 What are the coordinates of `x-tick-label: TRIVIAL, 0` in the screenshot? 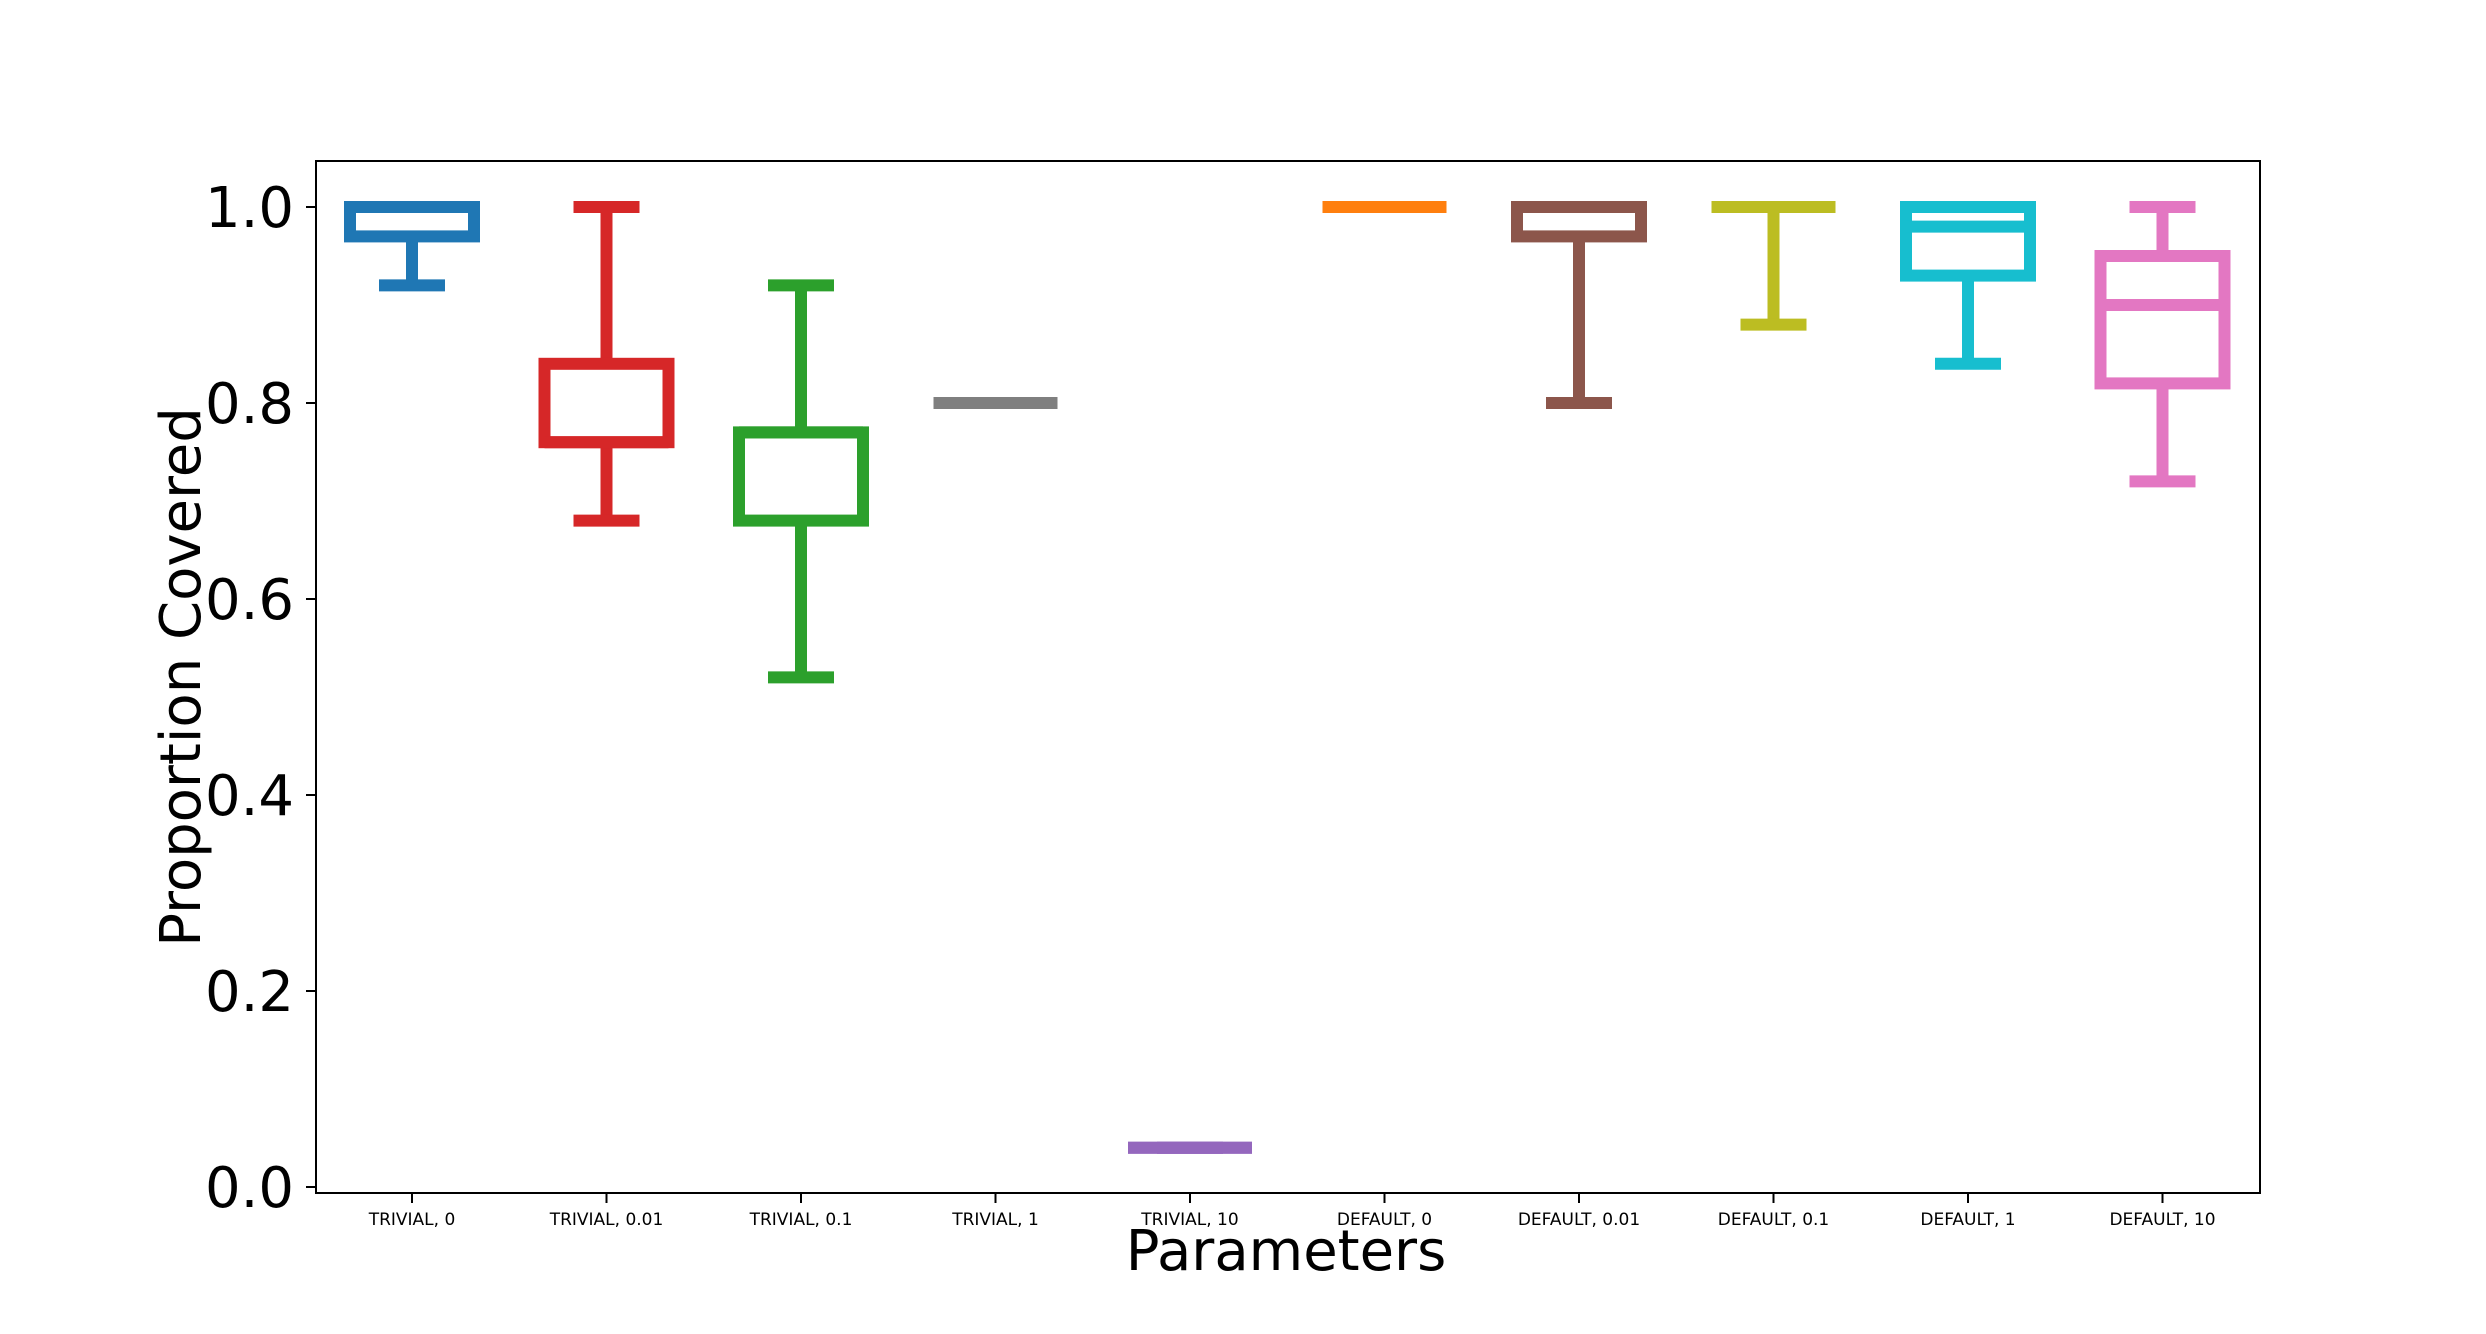 It's located at (412, 1220).